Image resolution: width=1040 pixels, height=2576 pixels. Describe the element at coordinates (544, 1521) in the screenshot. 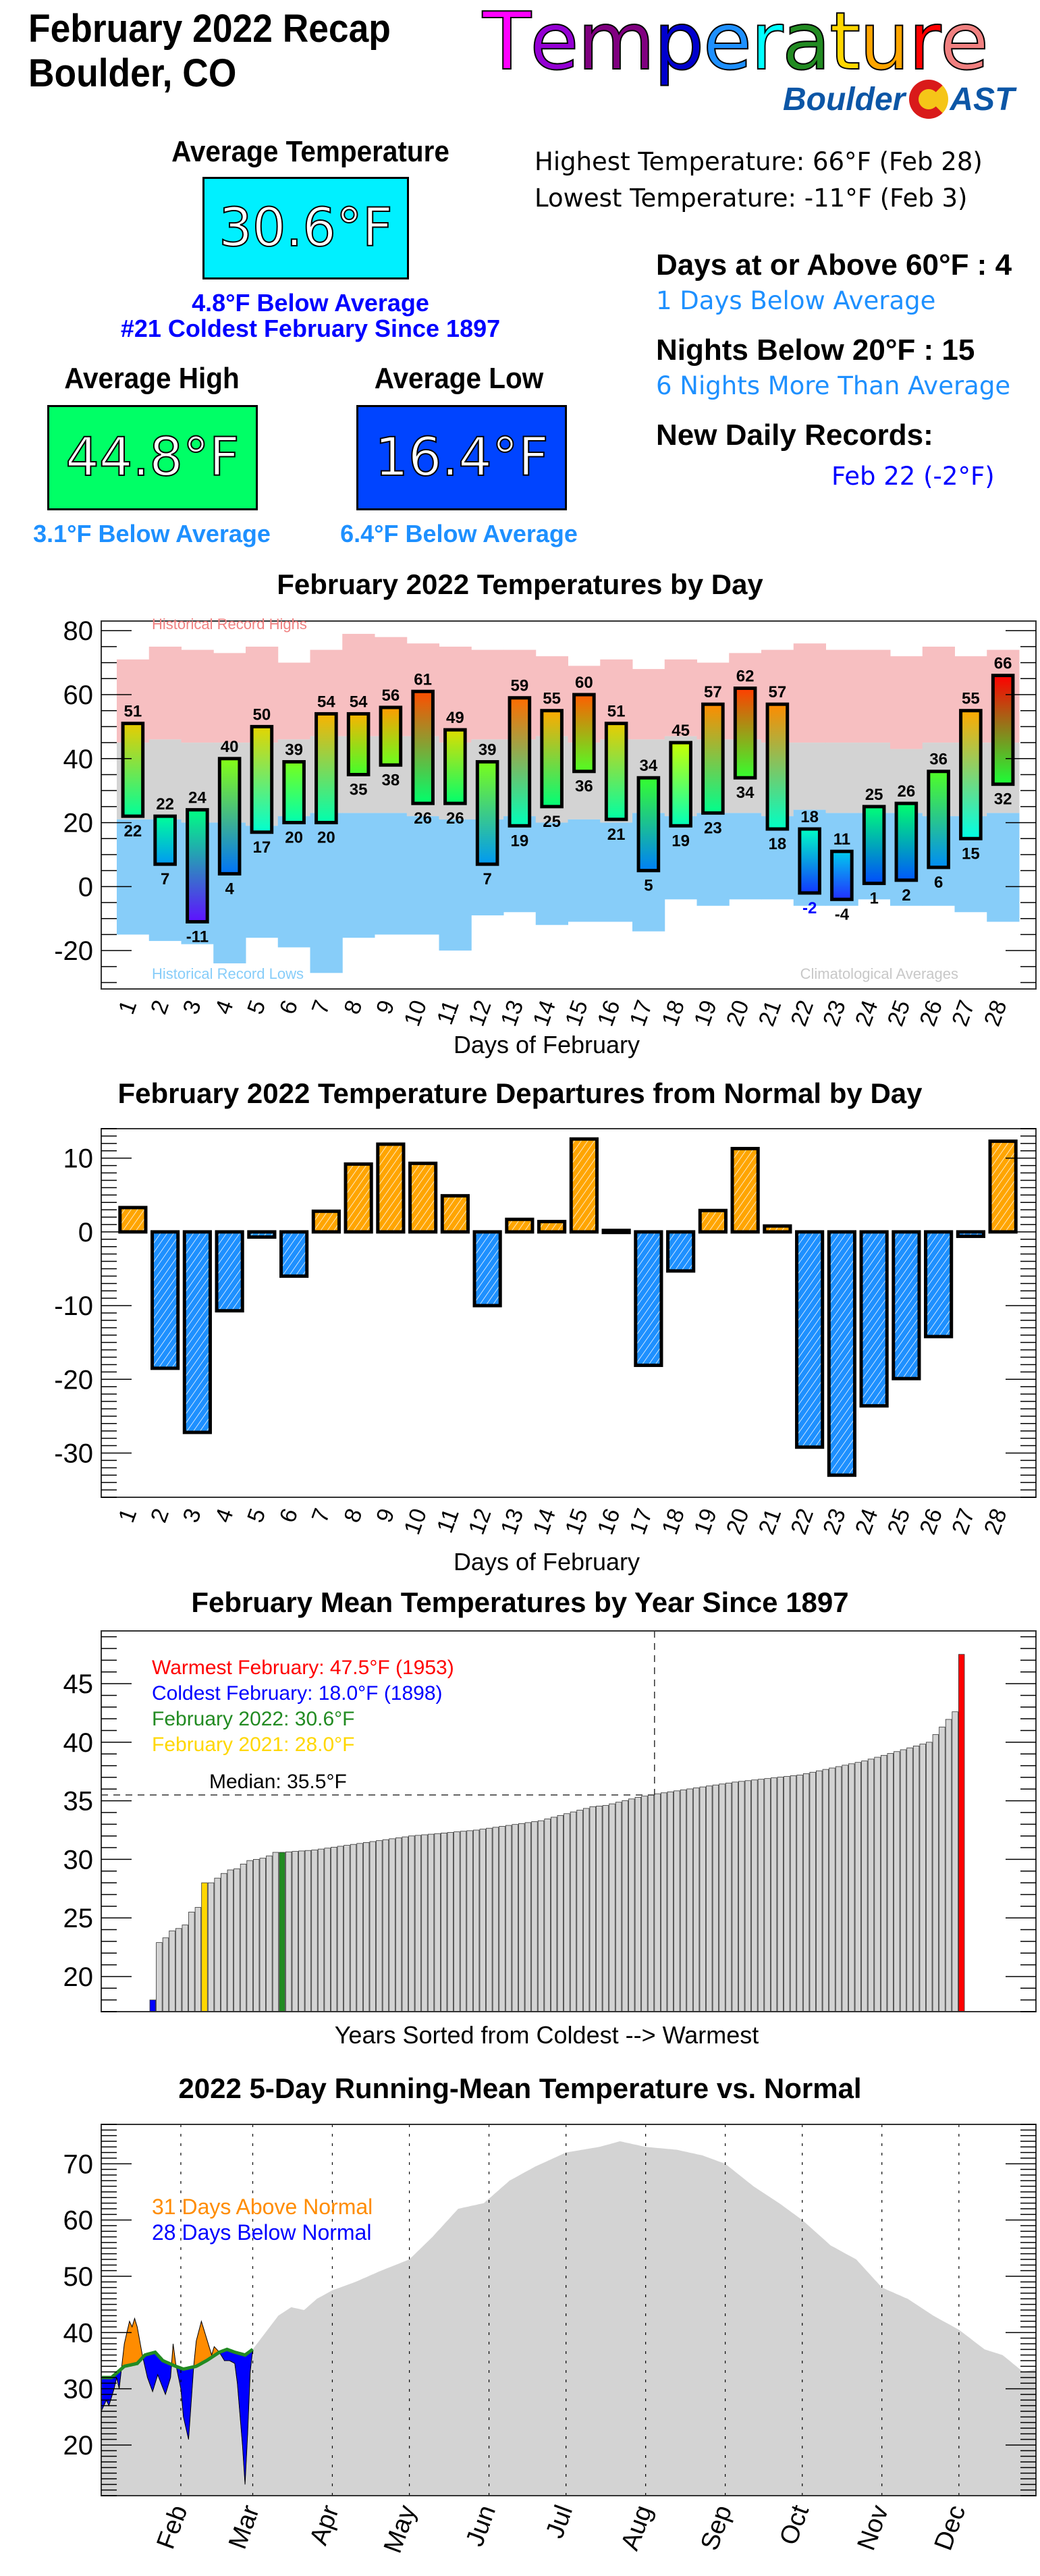

I see `x-tick-label: 14` at that location.